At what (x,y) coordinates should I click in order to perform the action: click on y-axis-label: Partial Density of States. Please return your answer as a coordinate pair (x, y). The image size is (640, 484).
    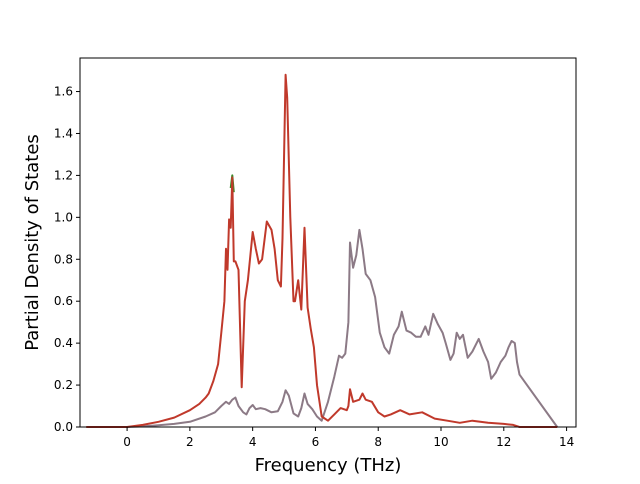
    Looking at the image, I should click on (32, 242).